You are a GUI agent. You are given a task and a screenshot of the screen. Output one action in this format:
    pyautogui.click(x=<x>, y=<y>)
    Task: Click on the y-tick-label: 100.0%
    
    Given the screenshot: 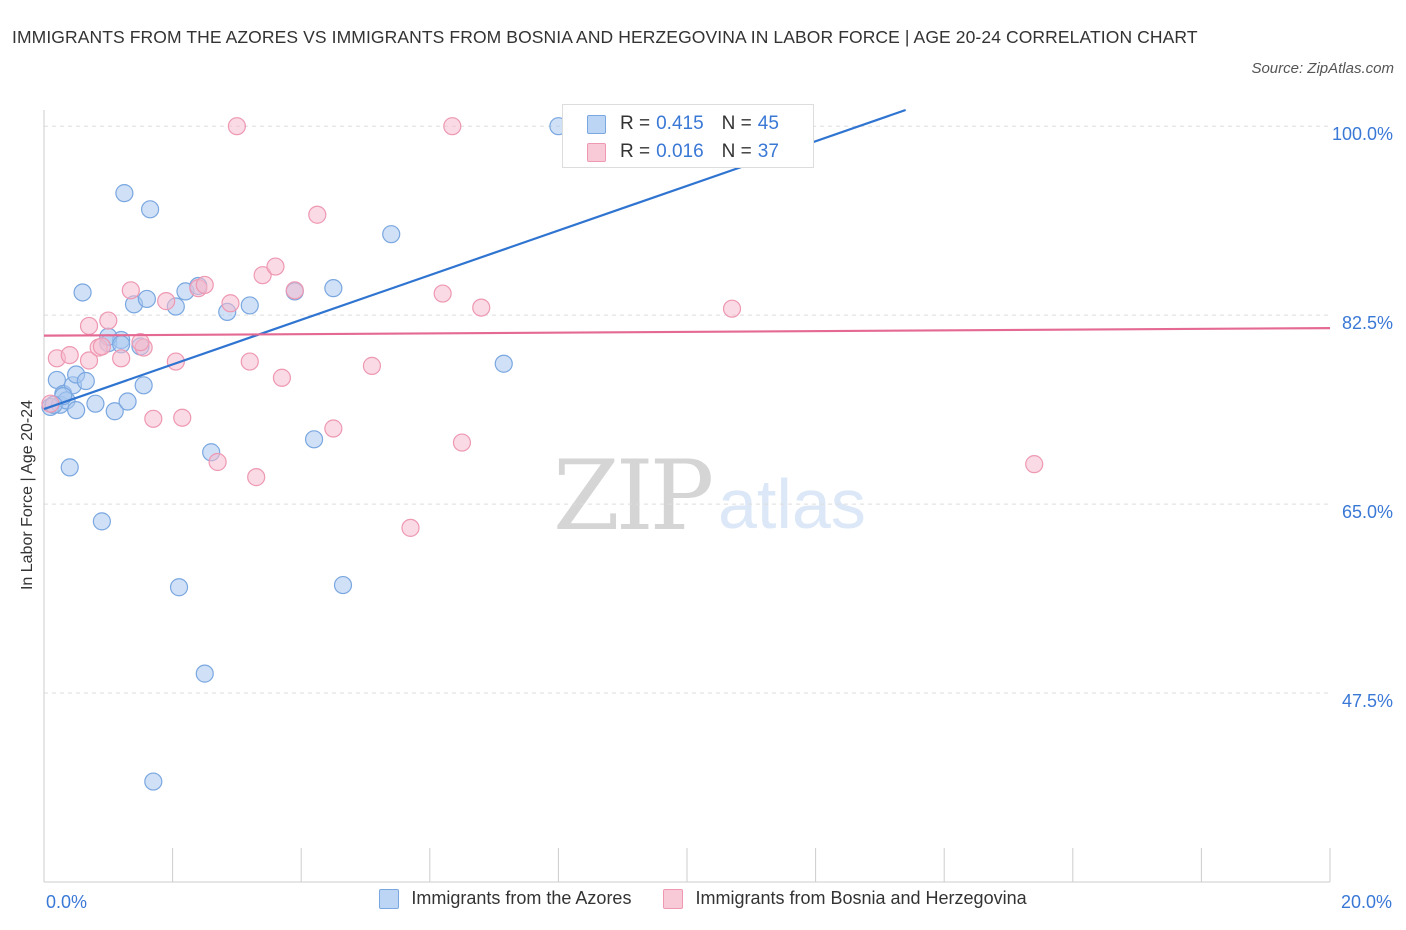 What is the action you would take?
    pyautogui.click(x=1362, y=134)
    